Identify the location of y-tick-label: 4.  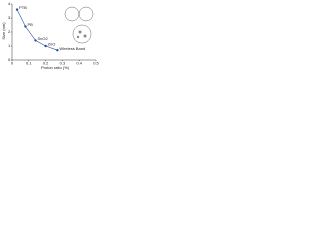
(9, 3).